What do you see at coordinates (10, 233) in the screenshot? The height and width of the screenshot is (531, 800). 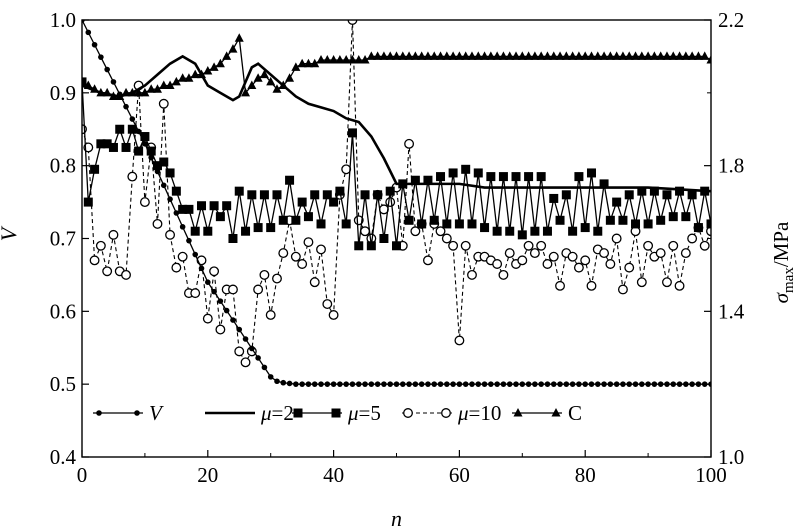 I see `y-left-axis-title: V` at bounding box center [10, 233].